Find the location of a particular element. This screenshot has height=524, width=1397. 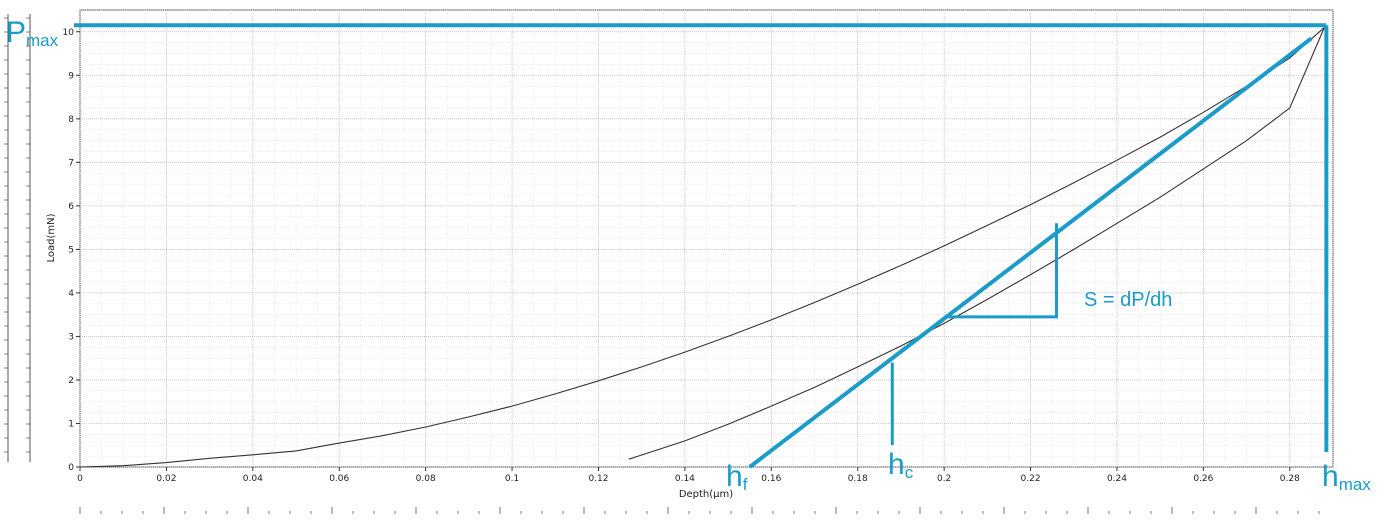

y-tick-label: 4 is located at coordinates (71, 294).